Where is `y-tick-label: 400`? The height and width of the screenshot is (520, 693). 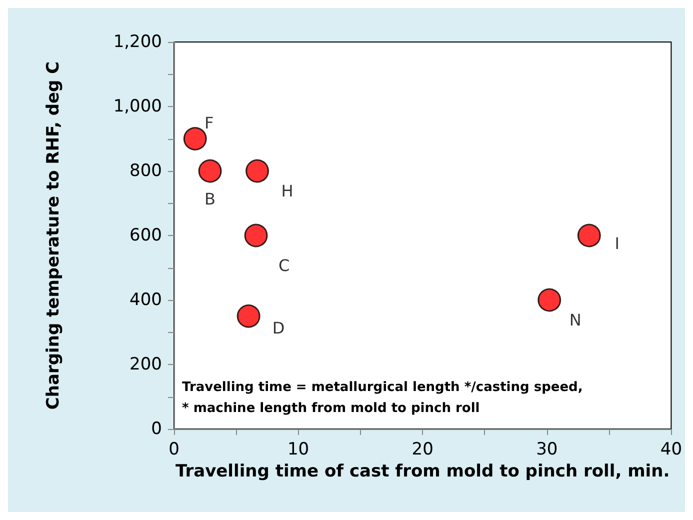 y-tick-label: 400 is located at coordinates (146, 300).